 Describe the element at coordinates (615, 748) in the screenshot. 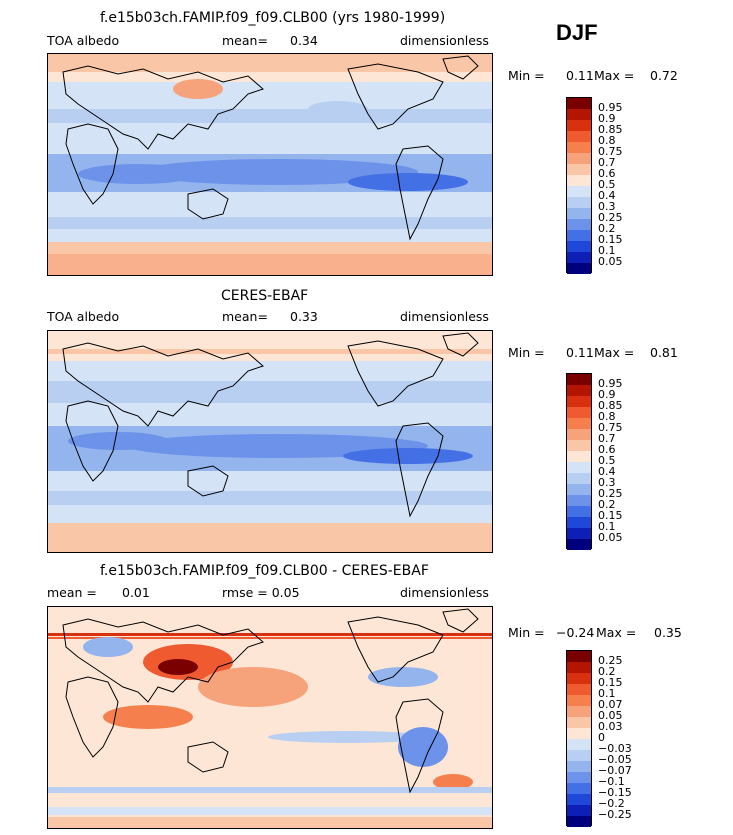

I see `colorbar-label: −0.03` at that location.